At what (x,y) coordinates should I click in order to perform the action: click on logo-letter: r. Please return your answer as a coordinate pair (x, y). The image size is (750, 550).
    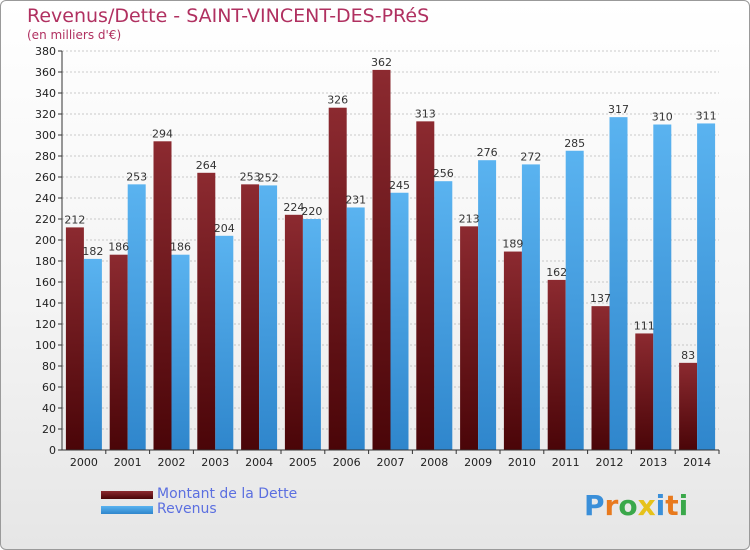
    Looking at the image, I should click on (611, 505).